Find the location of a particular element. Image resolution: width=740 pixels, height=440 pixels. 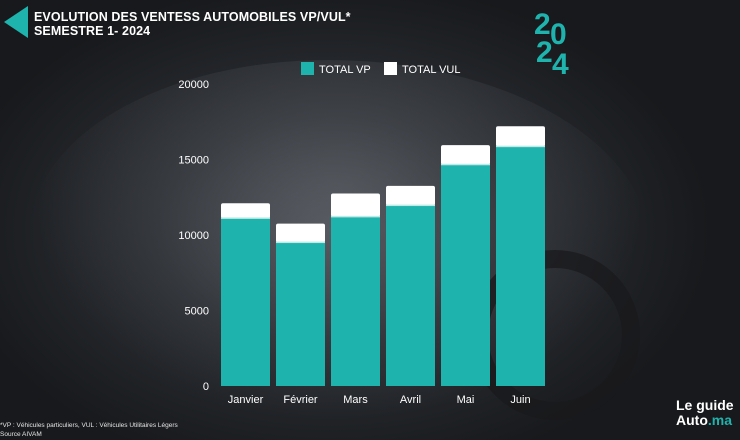

y-tick-label: 5000 is located at coordinates (197, 312).